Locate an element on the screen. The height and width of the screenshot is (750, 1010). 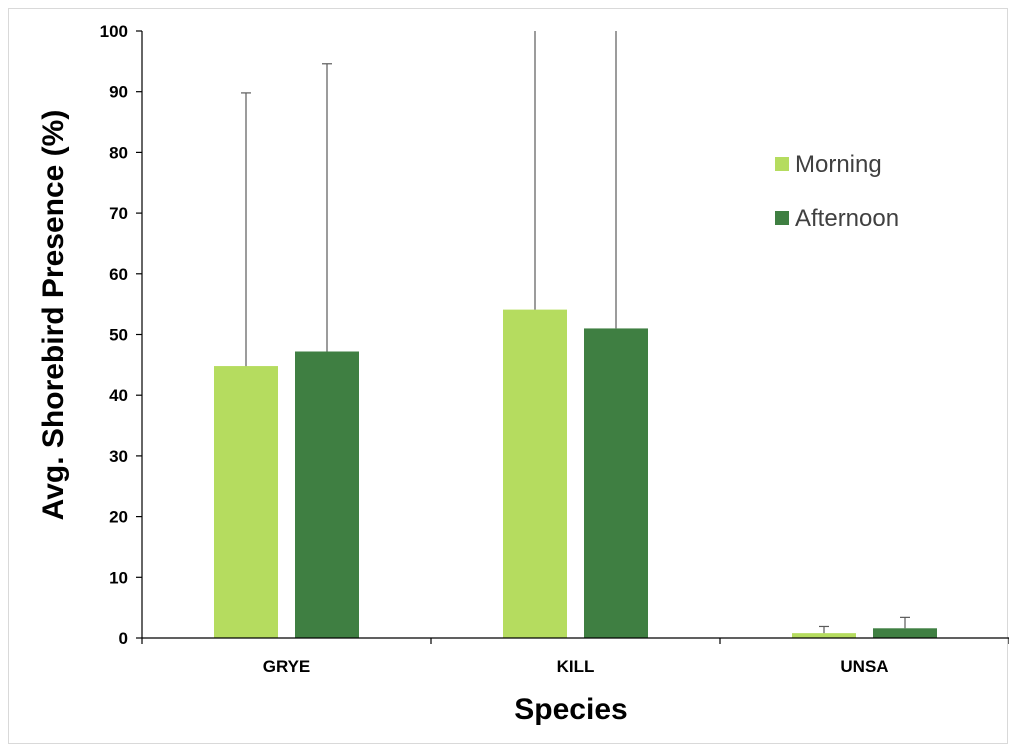
y-axis-ticks: 0 10 20 30 40 50 60 70 80 90 100 is located at coordinates (121, 335).